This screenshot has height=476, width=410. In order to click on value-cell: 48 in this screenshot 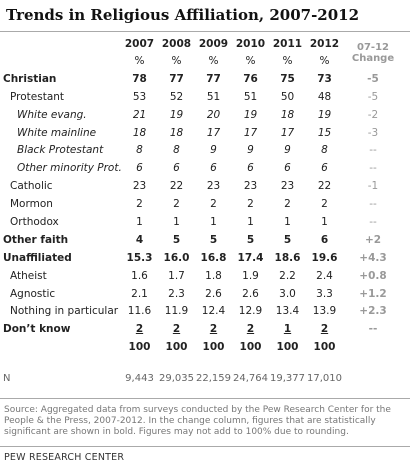, I will do `click(324, 96)`.